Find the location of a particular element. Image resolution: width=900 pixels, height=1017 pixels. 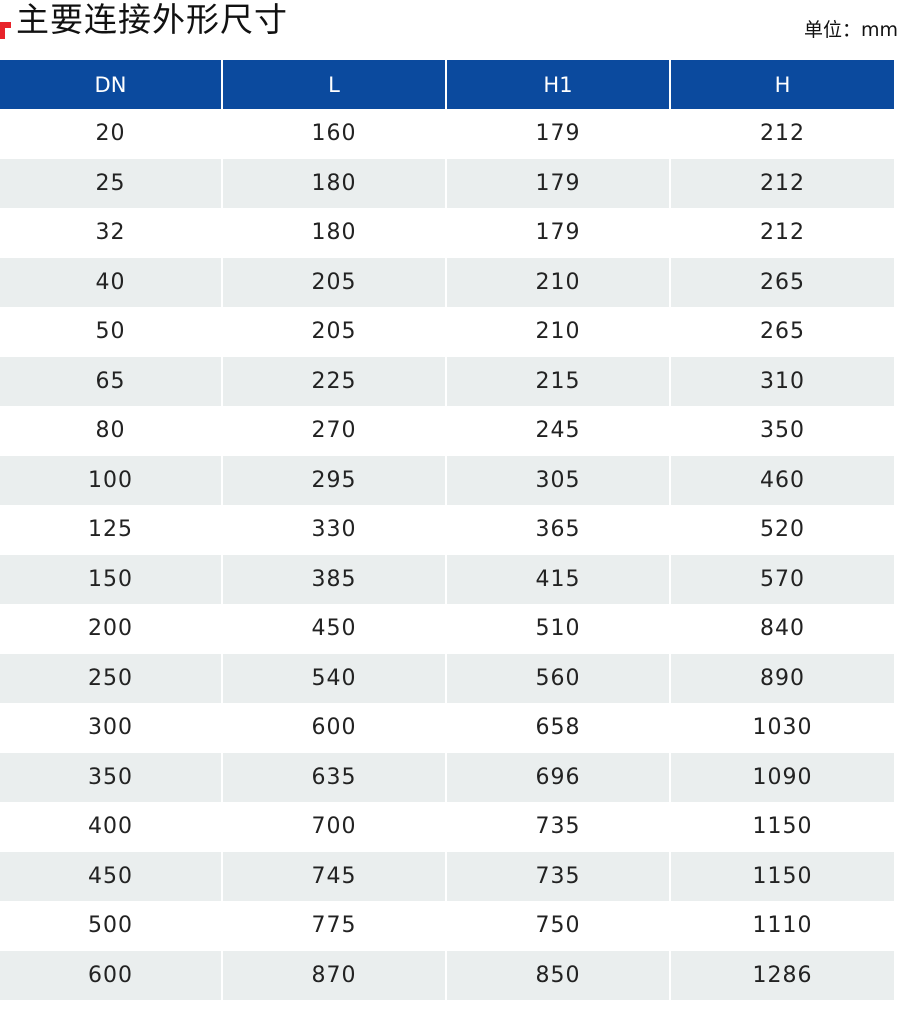

cell-h1: 245 is located at coordinates (557, 431).